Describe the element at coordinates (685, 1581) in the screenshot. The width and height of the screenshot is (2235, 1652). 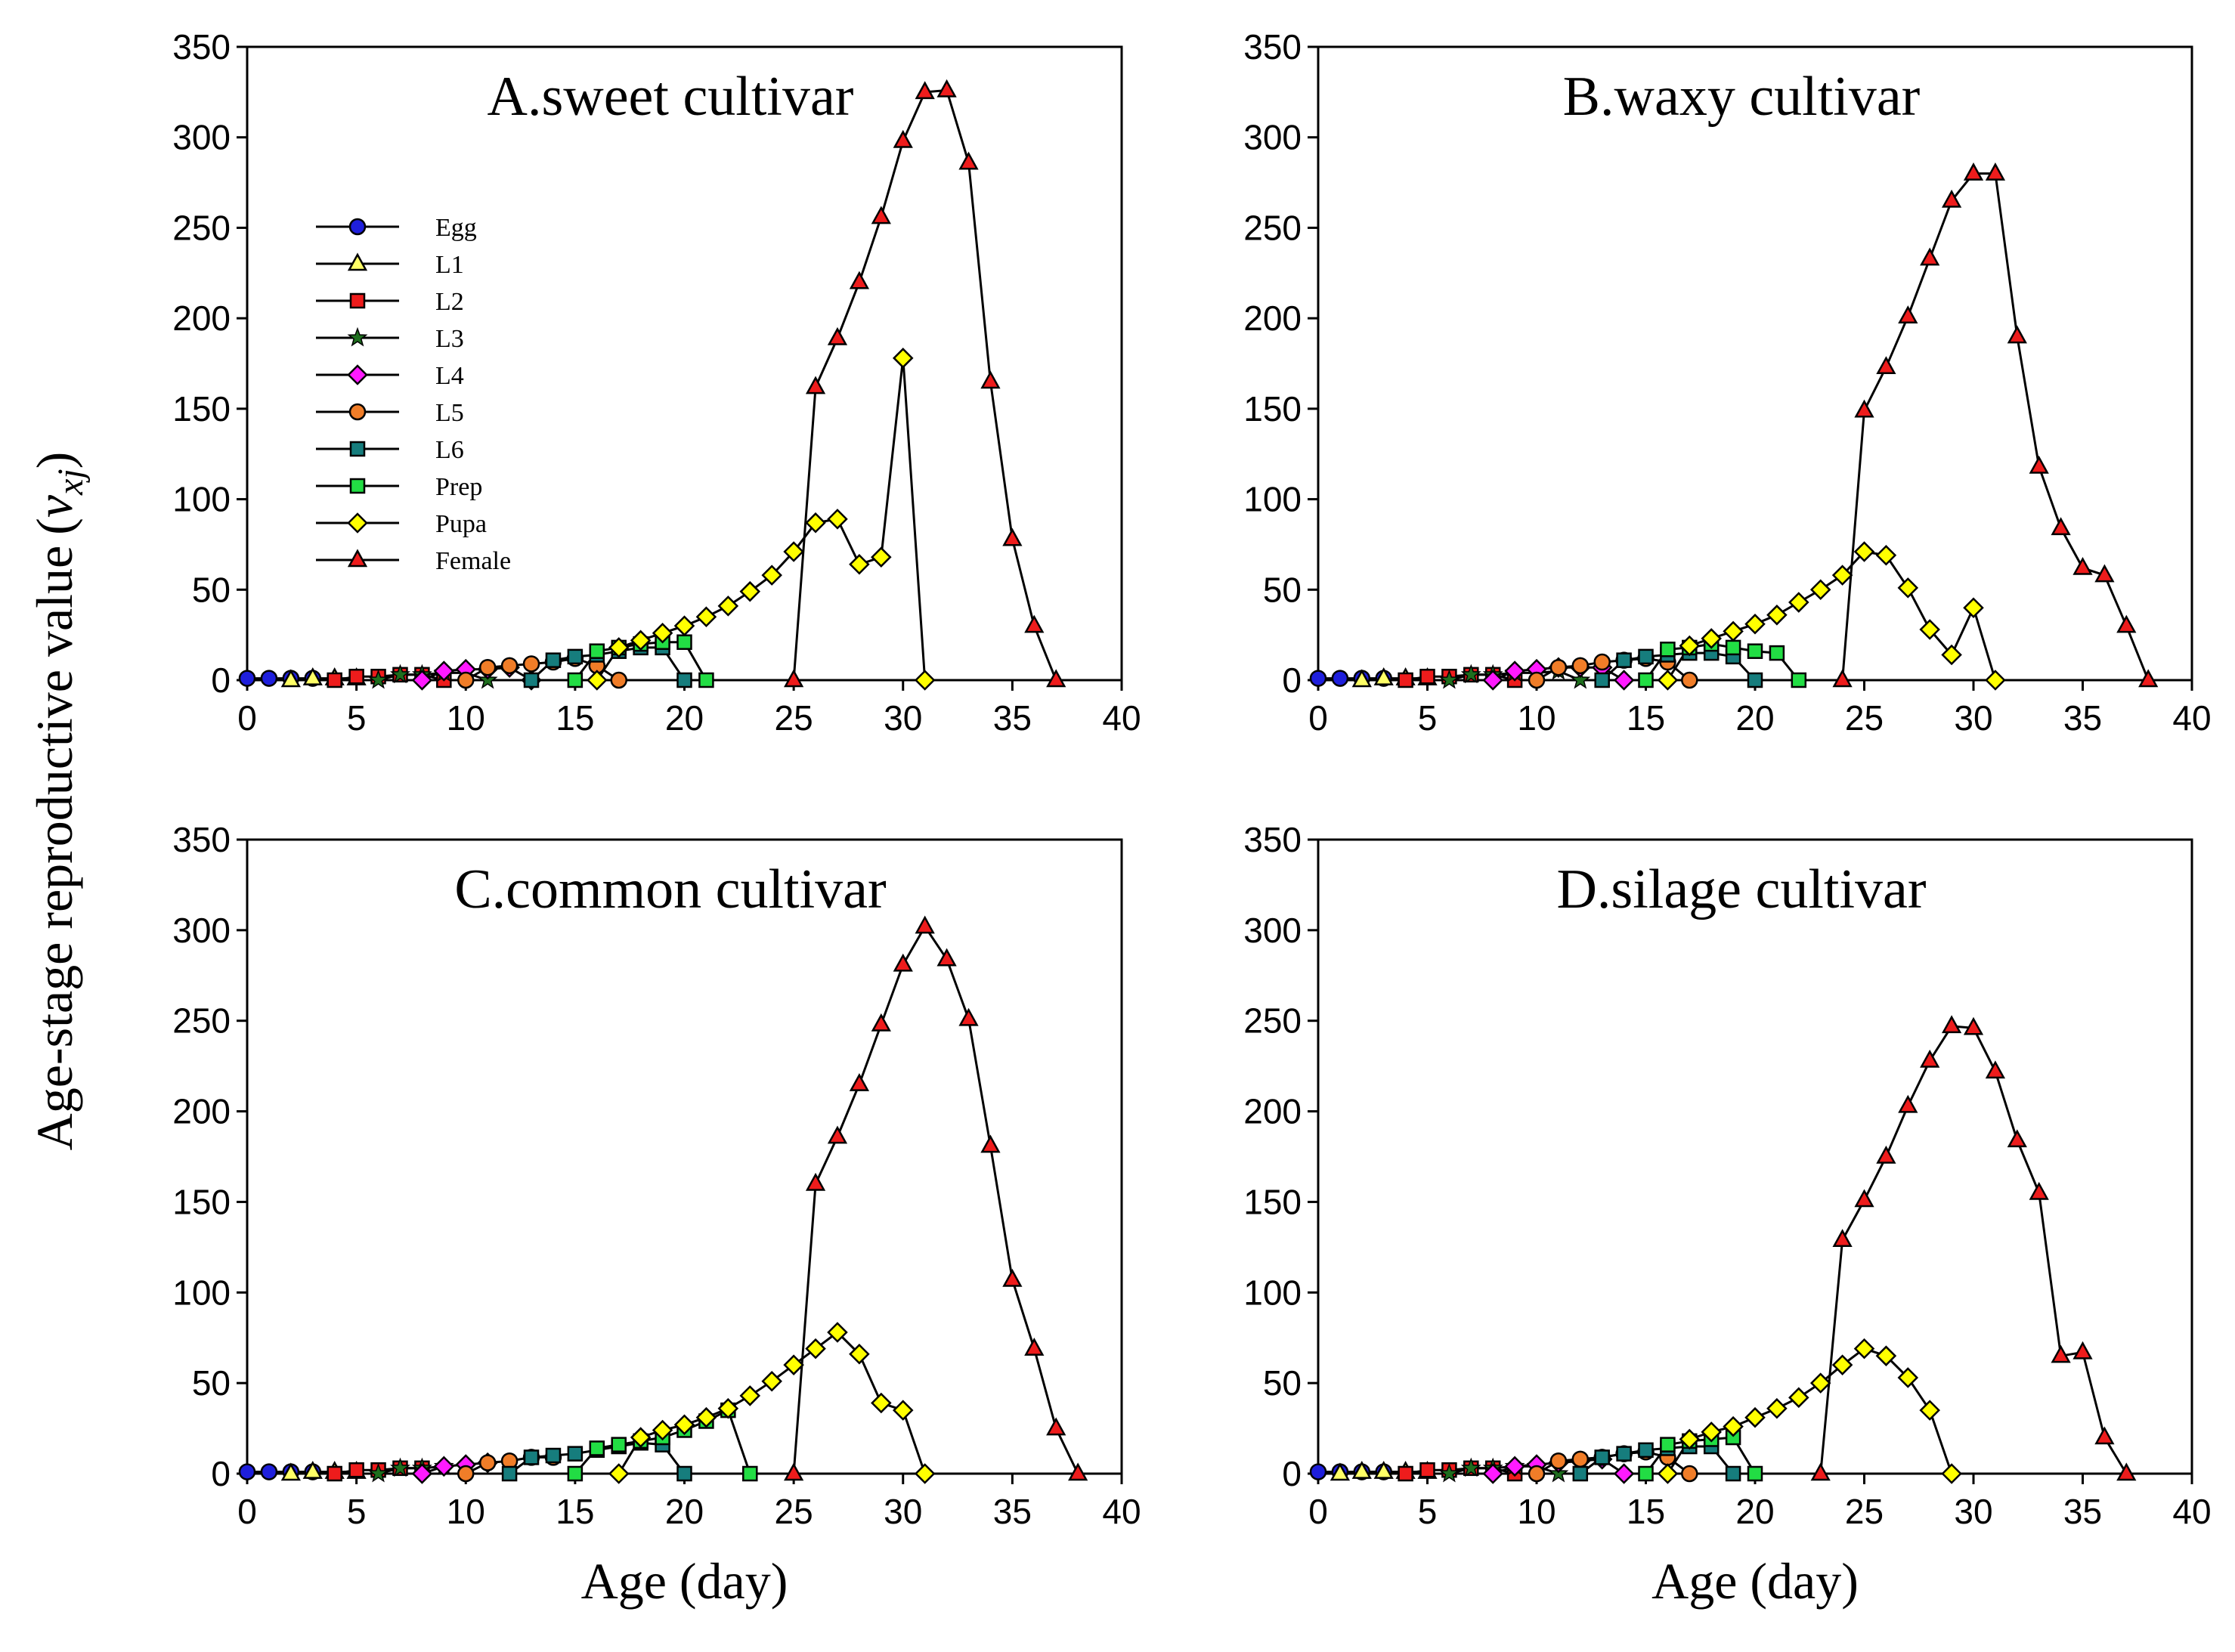
I see `x-axis-title: Age (day)` at that location.